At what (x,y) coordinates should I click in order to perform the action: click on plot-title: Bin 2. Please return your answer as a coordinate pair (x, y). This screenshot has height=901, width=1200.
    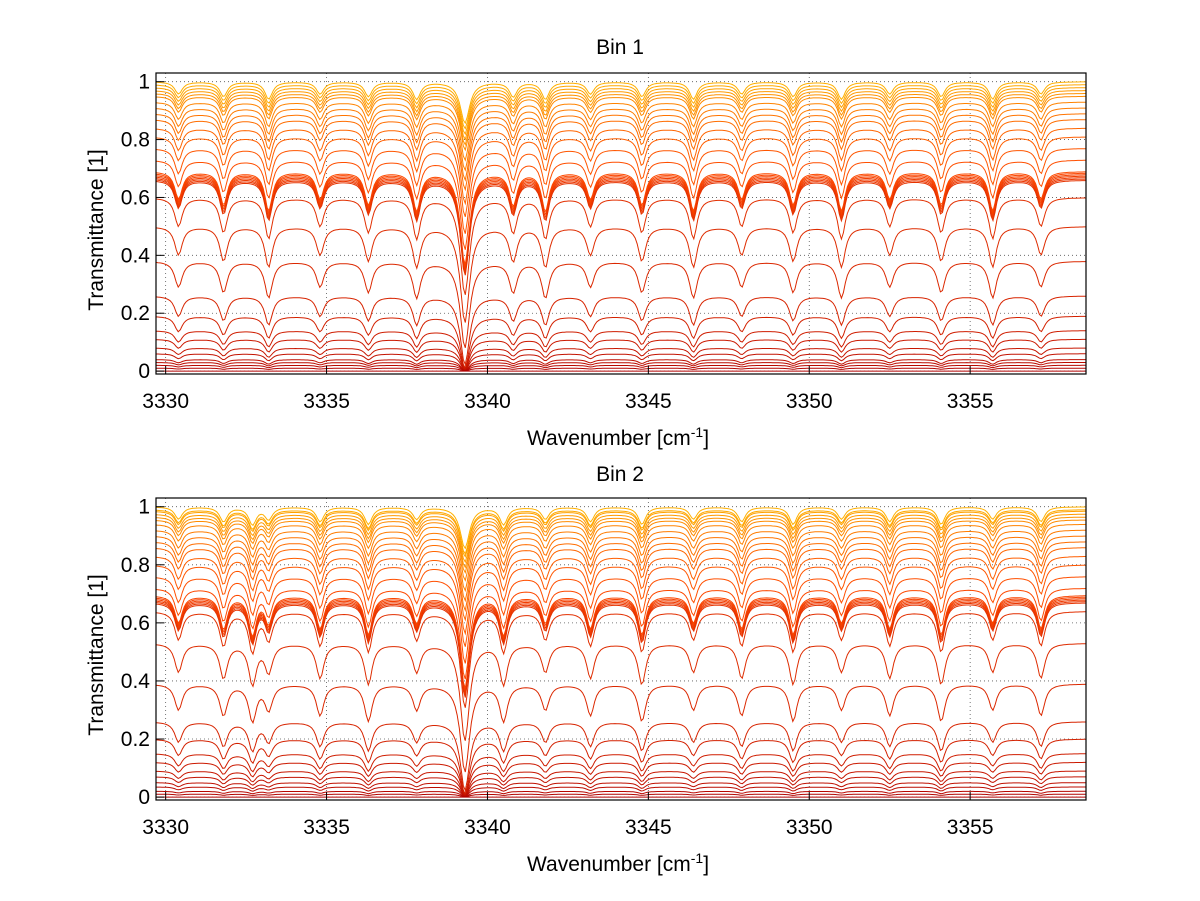
    Looking at the image, I should click on (620, 474).